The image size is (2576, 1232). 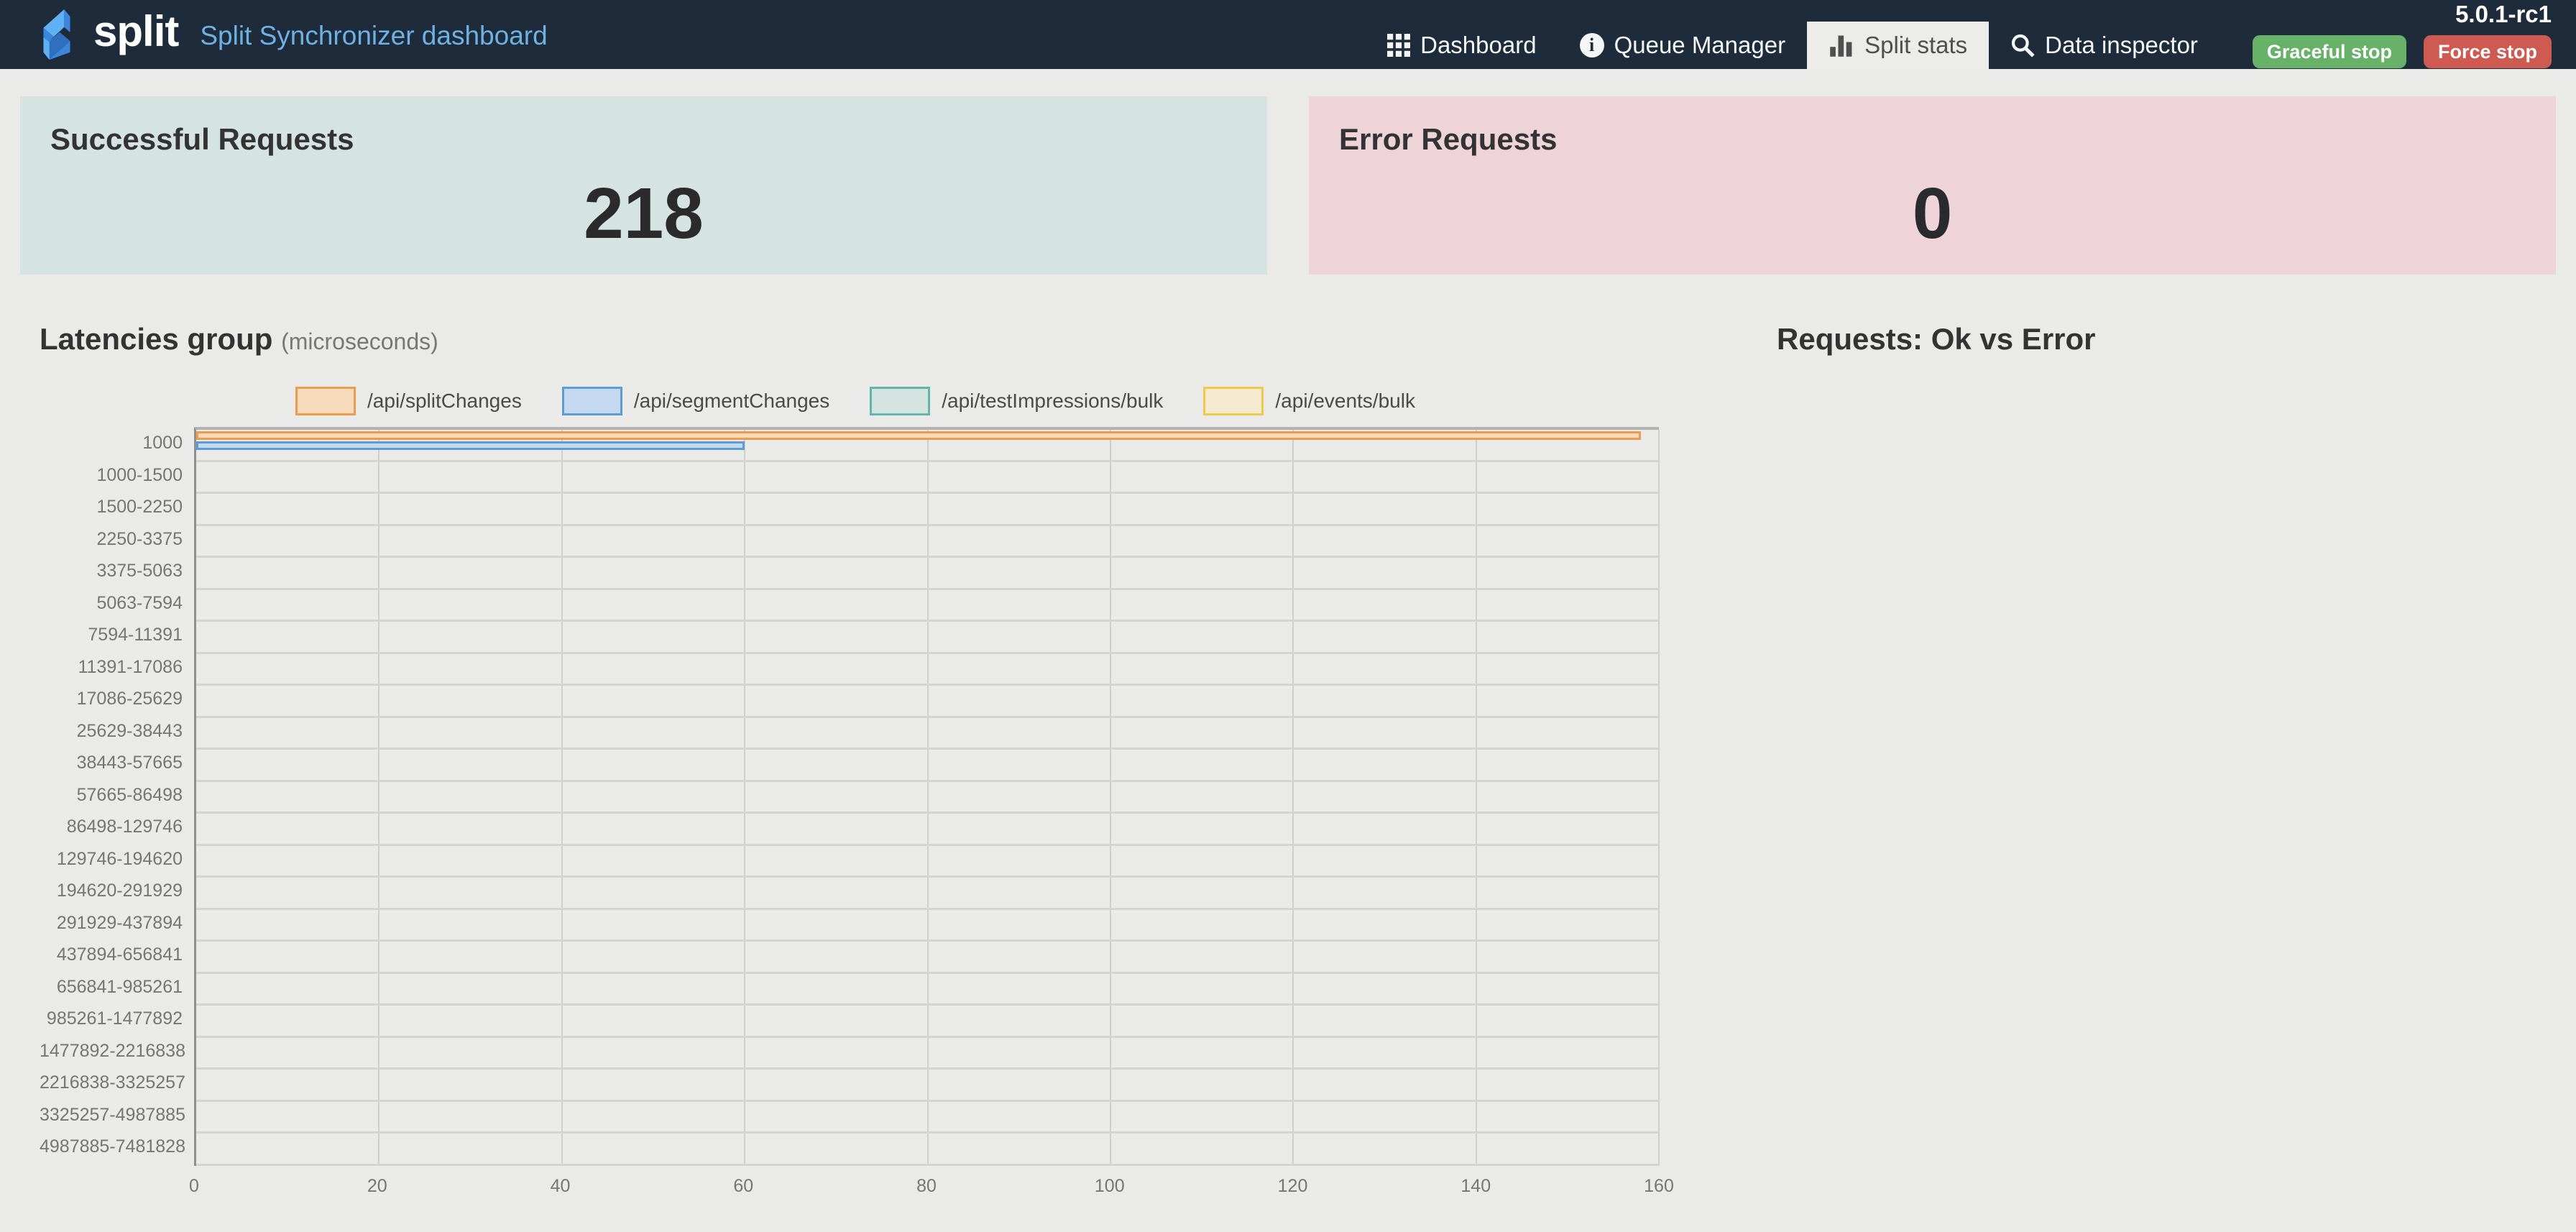 I want to click on summary-cards: Successful Requests 218 Error Requests 0, so click(x=1288, y=185).